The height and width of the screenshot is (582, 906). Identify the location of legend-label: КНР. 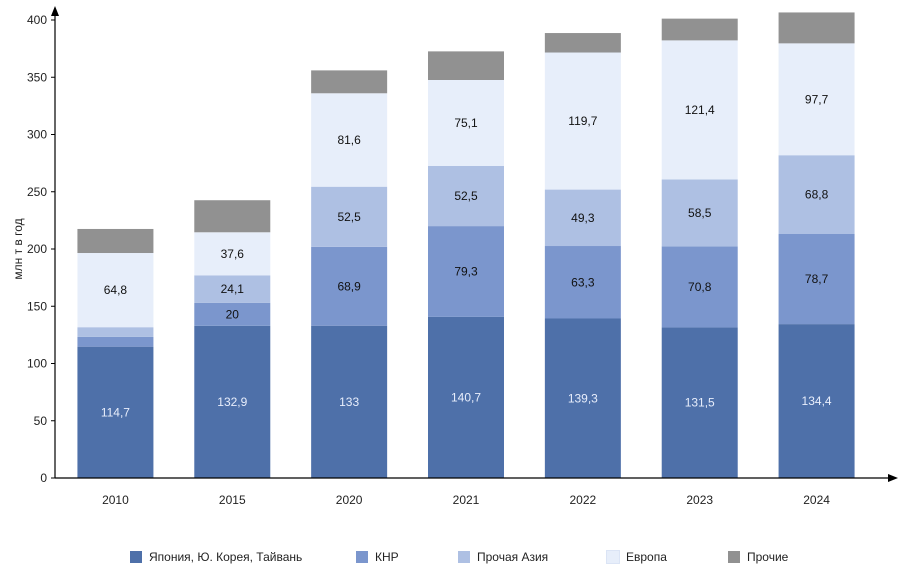
(387, 557).